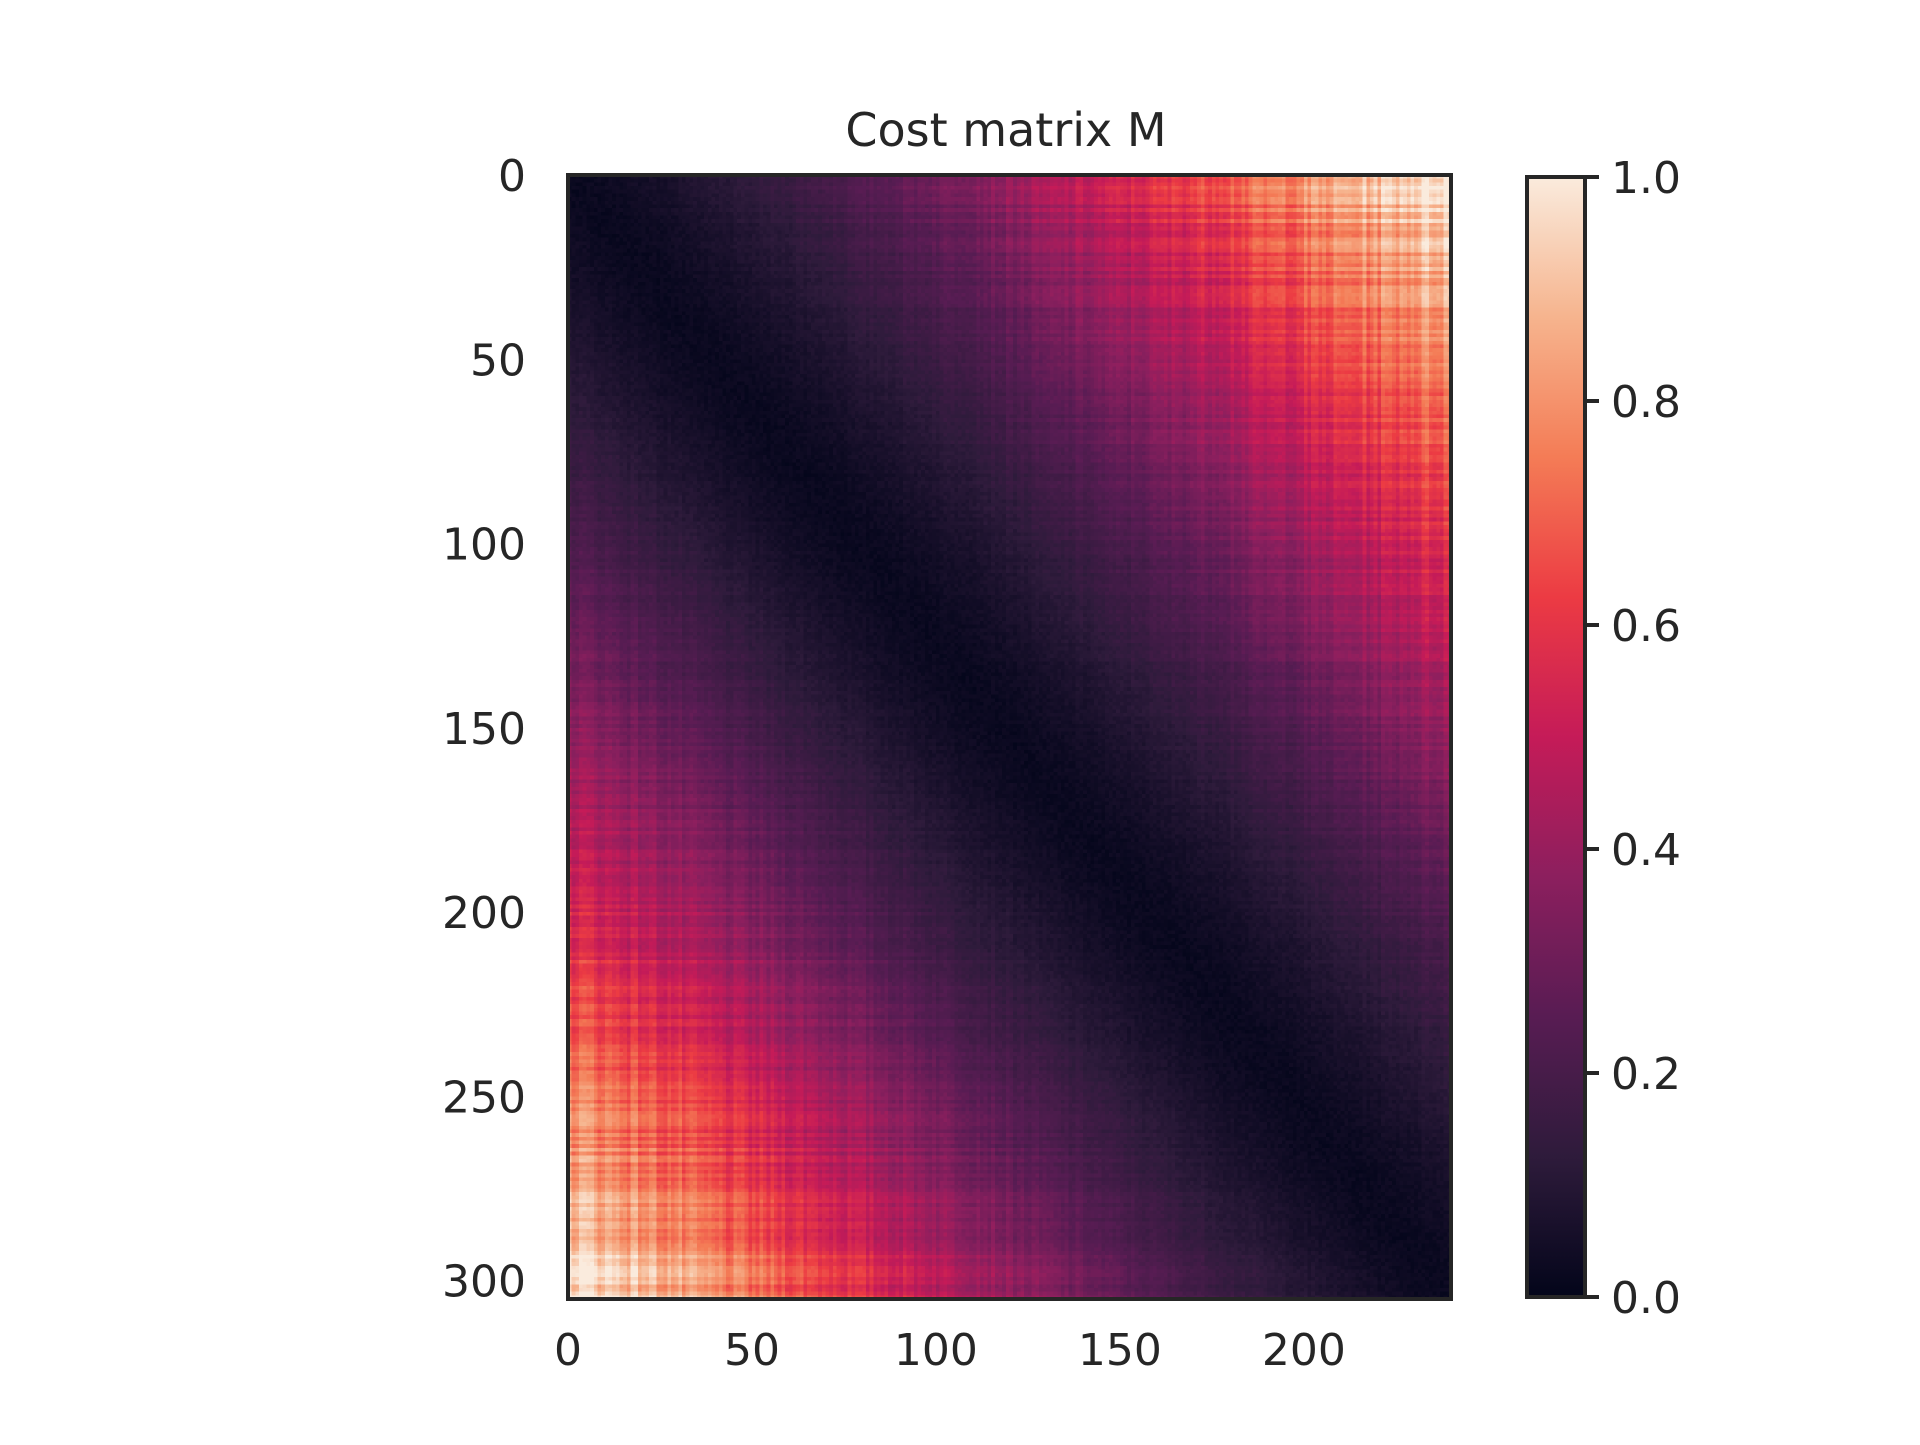 This screenshot has width=1920, height=1445. What do you see at coordinates (484, 545) in the screenshot?
I see `y-tick-label: 100` at bounding box center [484, 545].